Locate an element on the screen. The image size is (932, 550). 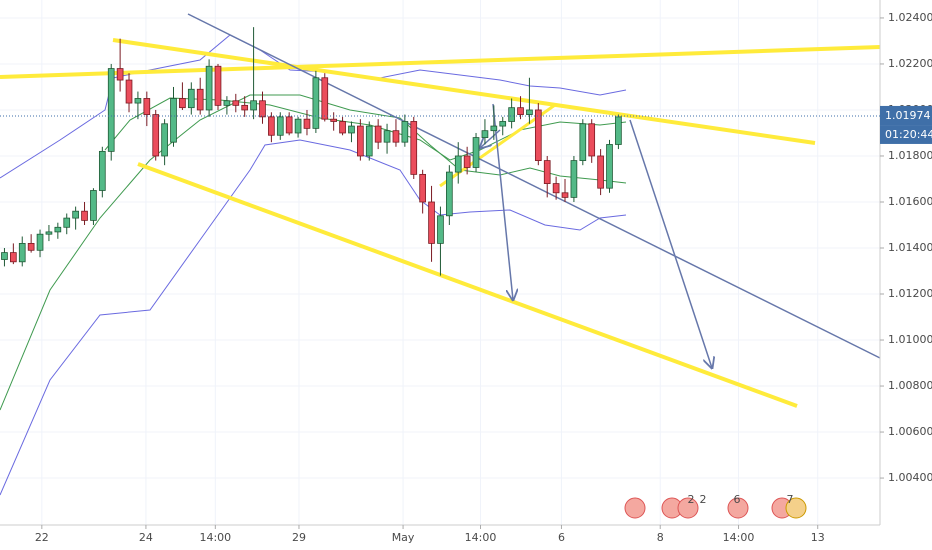
x-tick-label: 24 is located at coordinates (146, 537).